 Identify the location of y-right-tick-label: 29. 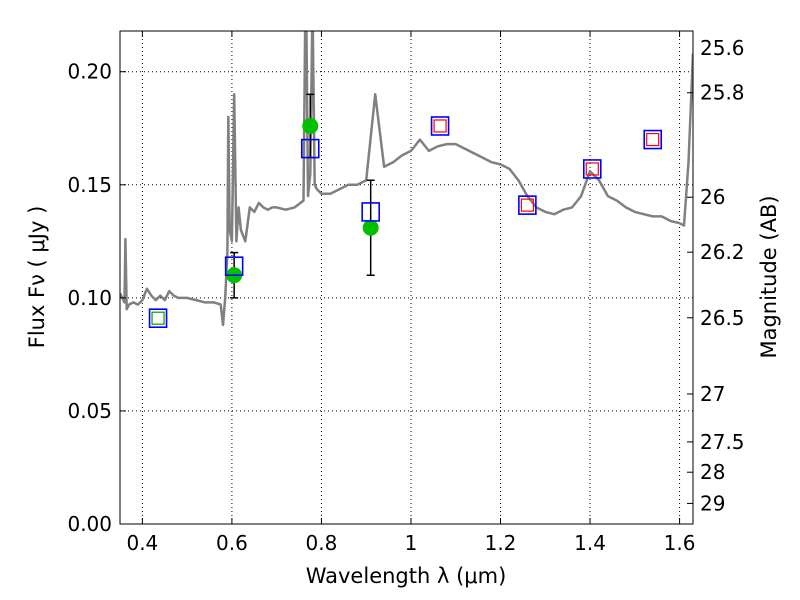
(712, 503).